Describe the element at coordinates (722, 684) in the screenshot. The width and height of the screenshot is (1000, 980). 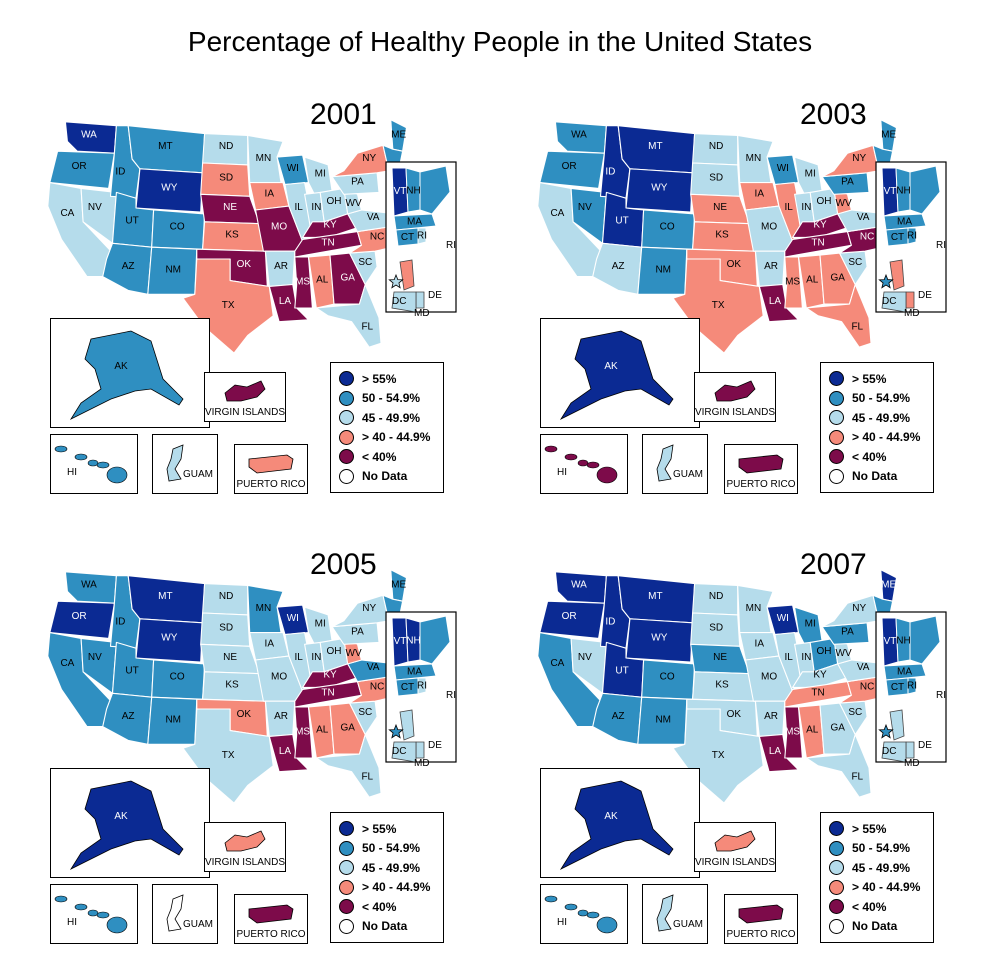
I see `state-label-ks: KS` at that location.